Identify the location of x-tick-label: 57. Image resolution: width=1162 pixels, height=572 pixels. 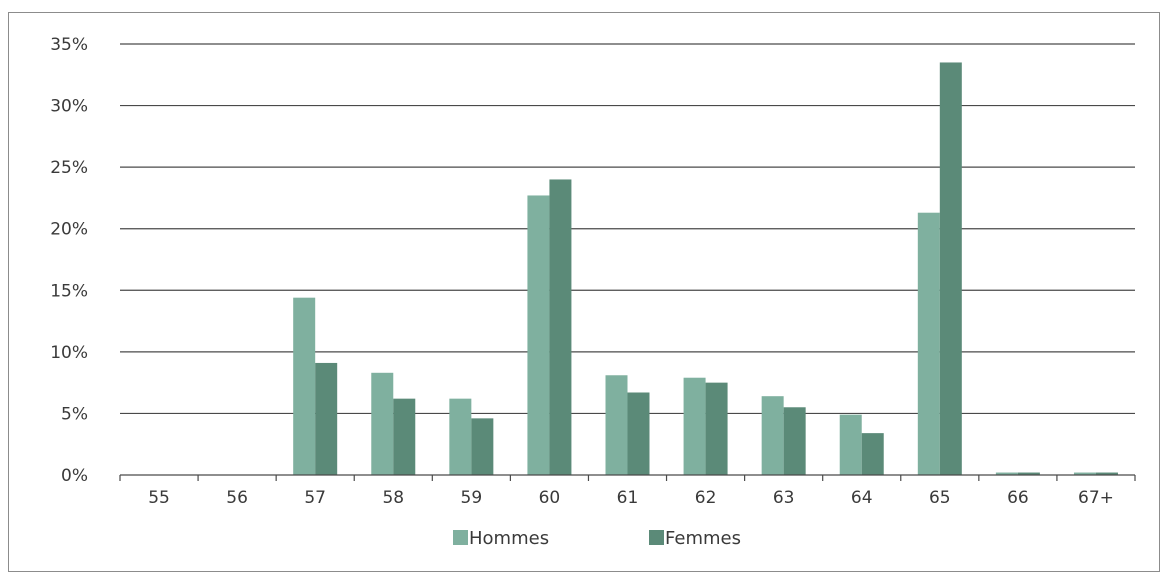
(315, 498).